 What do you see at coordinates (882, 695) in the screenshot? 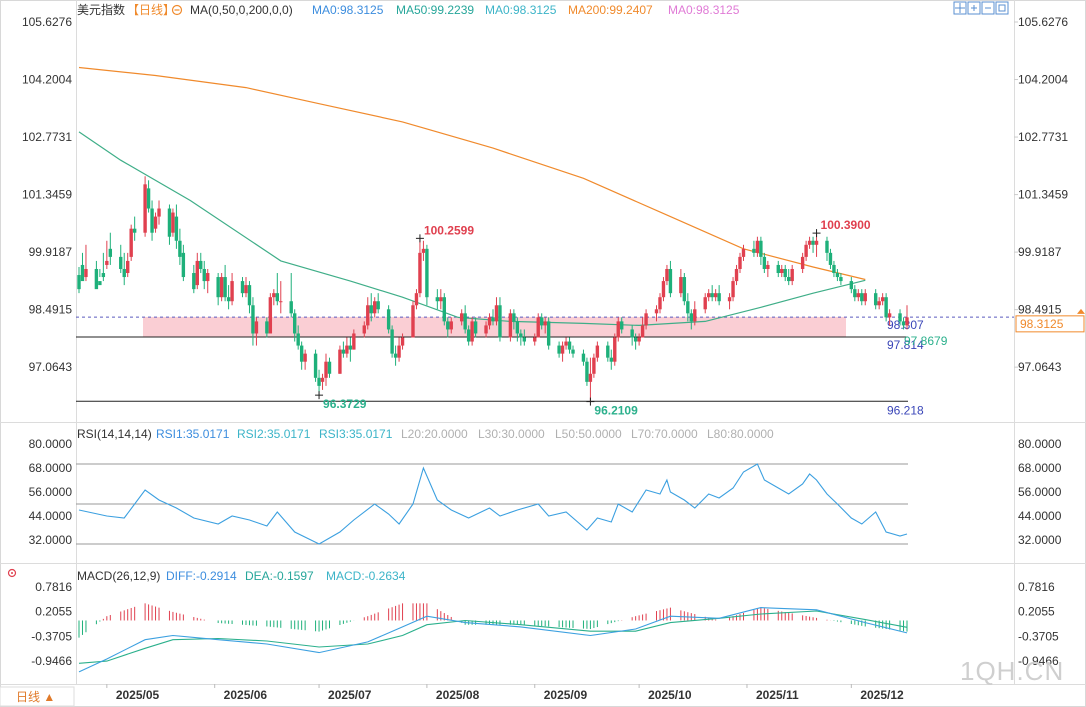
I see `month-label: 2025/12` at bounding box center [882, 695].